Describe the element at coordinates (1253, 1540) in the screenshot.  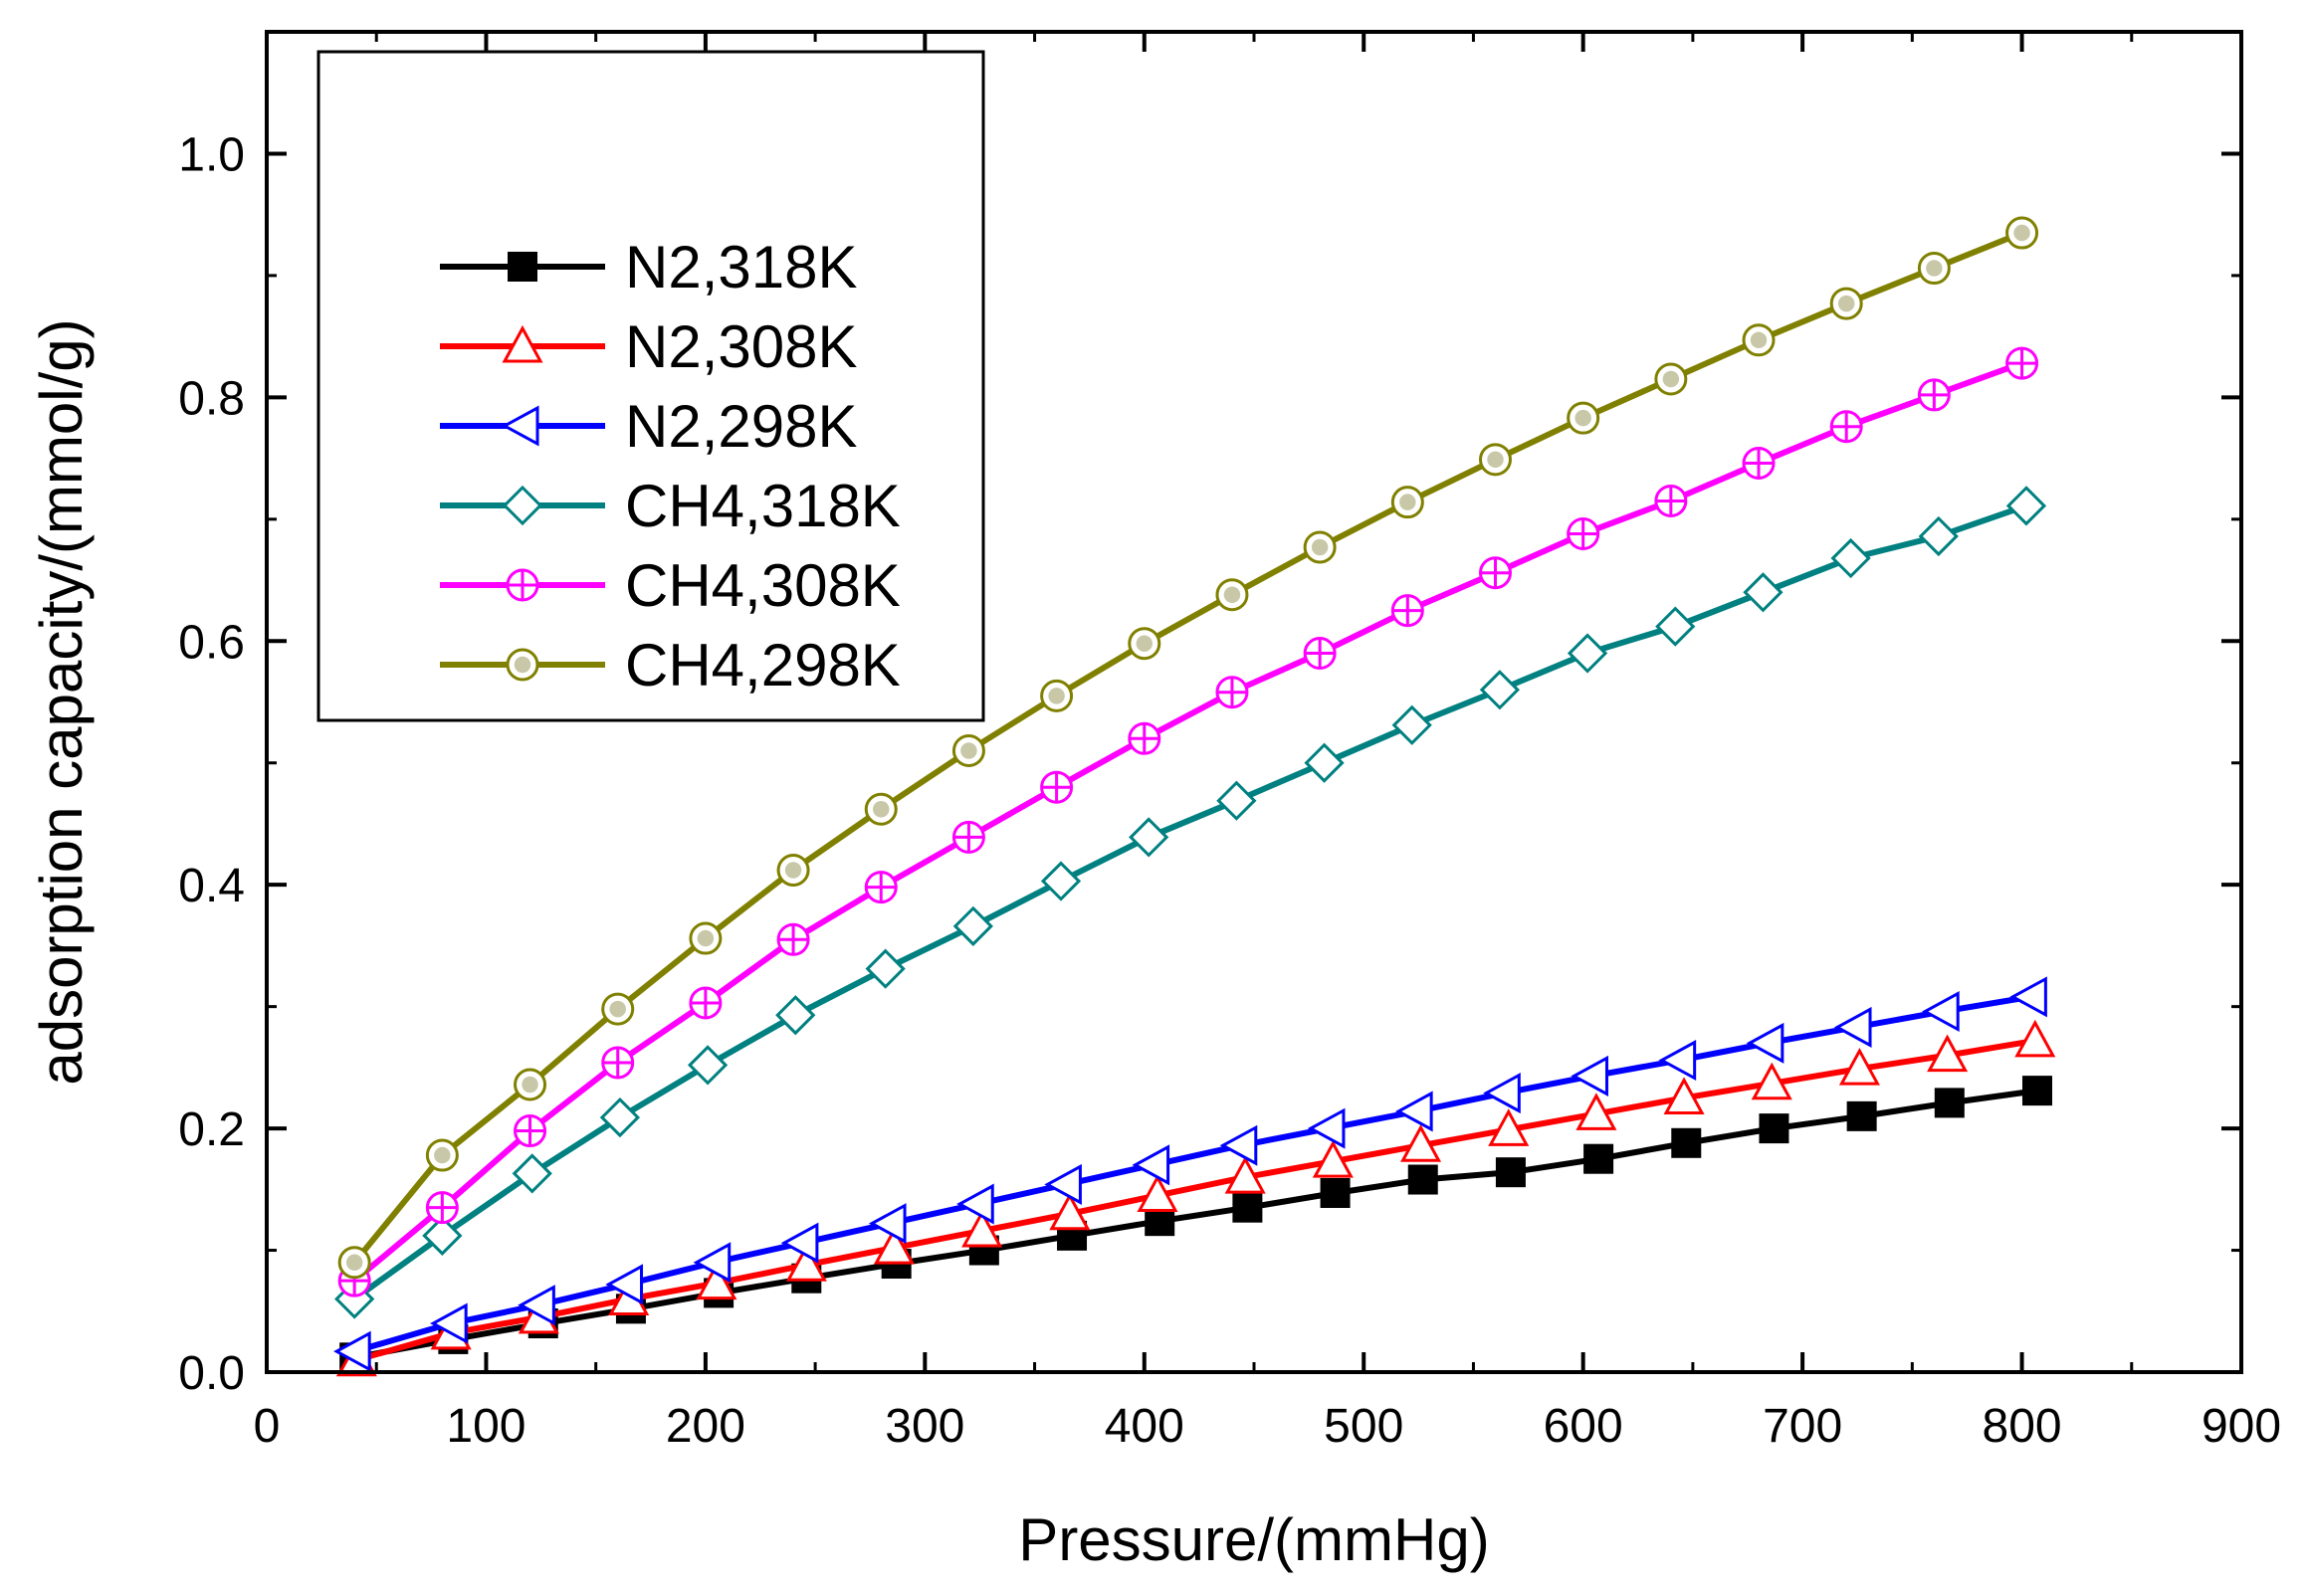
I see `x-axis-title: Pressure/(mmHg)` at that location.